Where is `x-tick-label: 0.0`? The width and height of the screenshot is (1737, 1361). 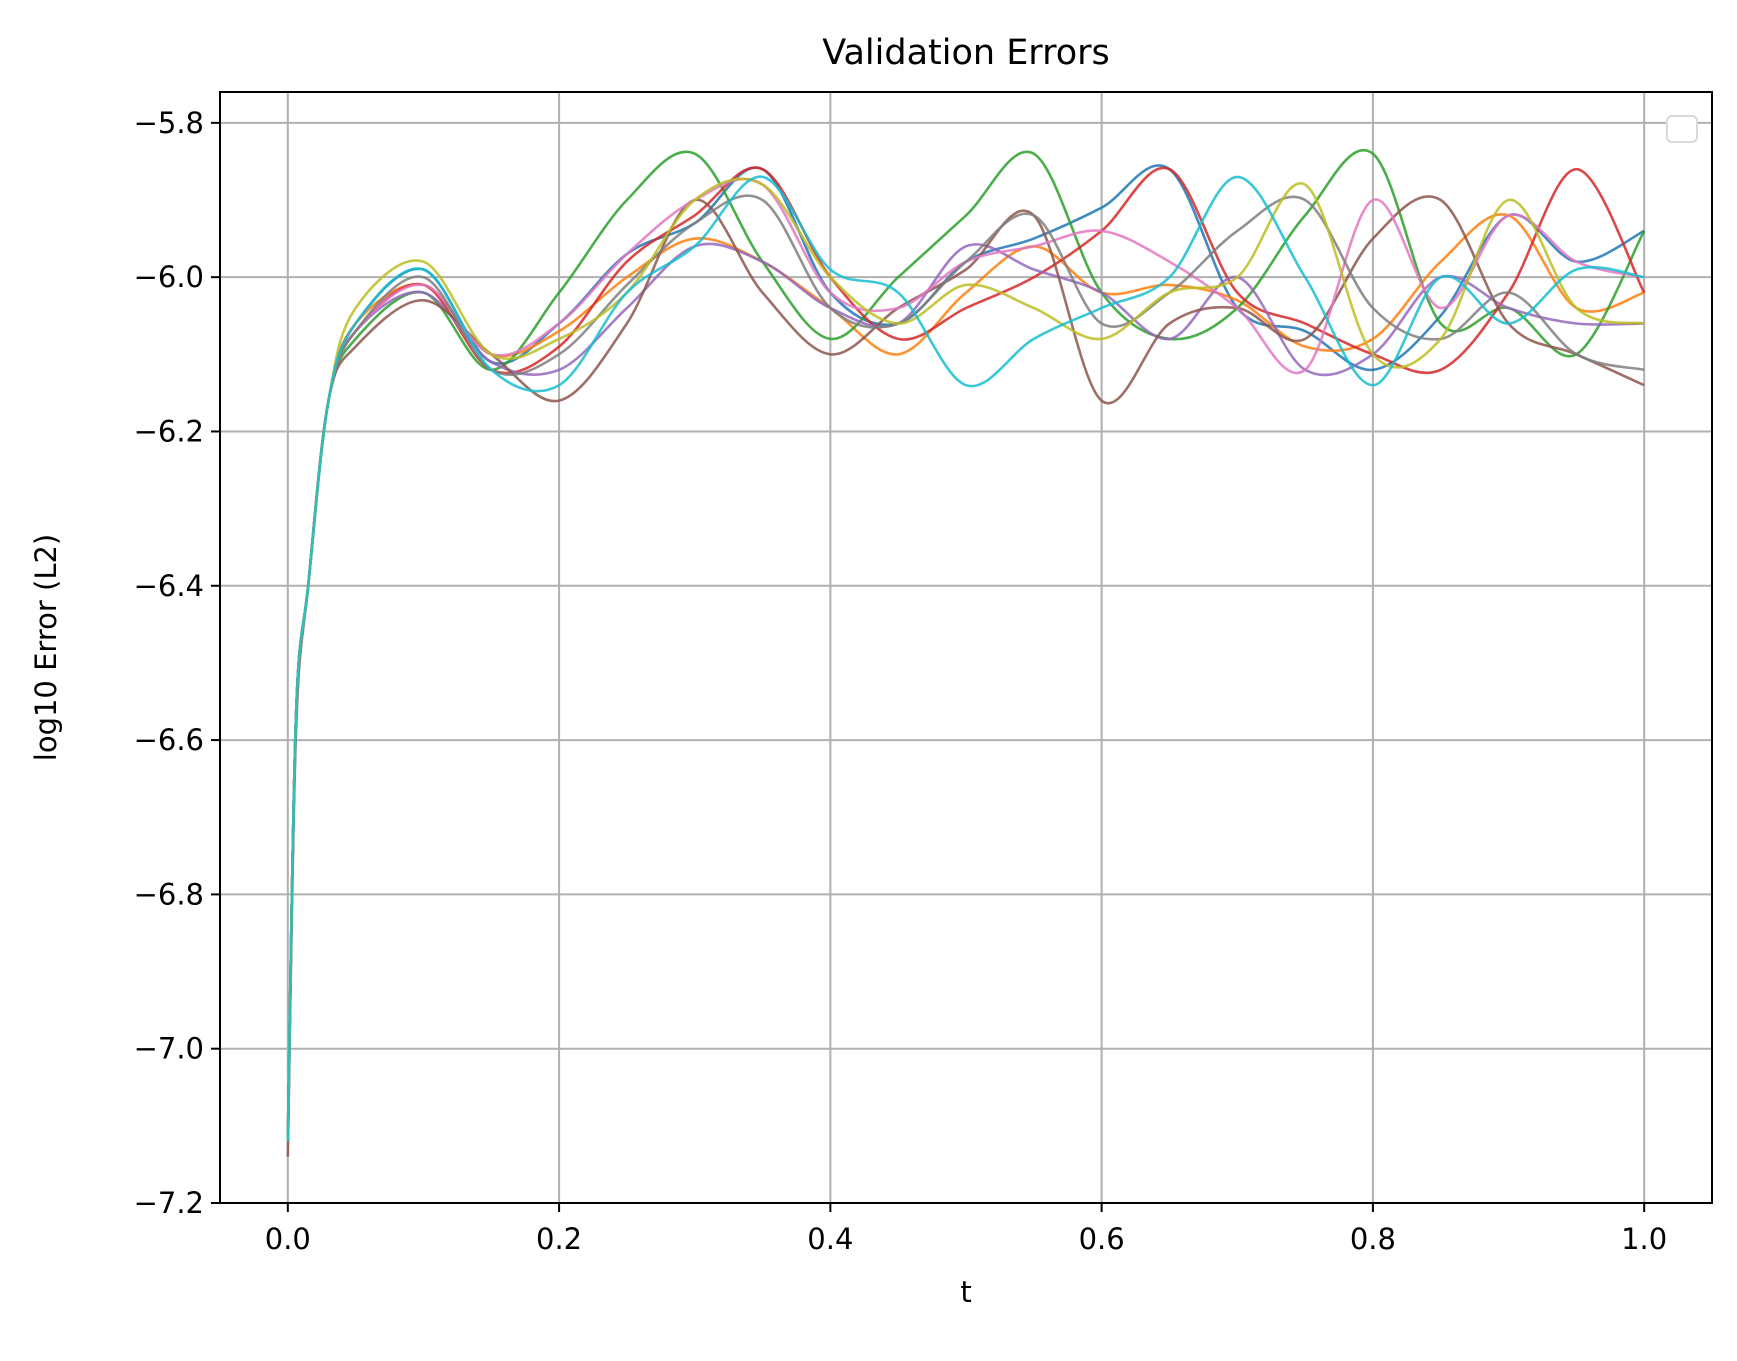 x-tick-label: 0.0 is located at coordinates (288, 1239).